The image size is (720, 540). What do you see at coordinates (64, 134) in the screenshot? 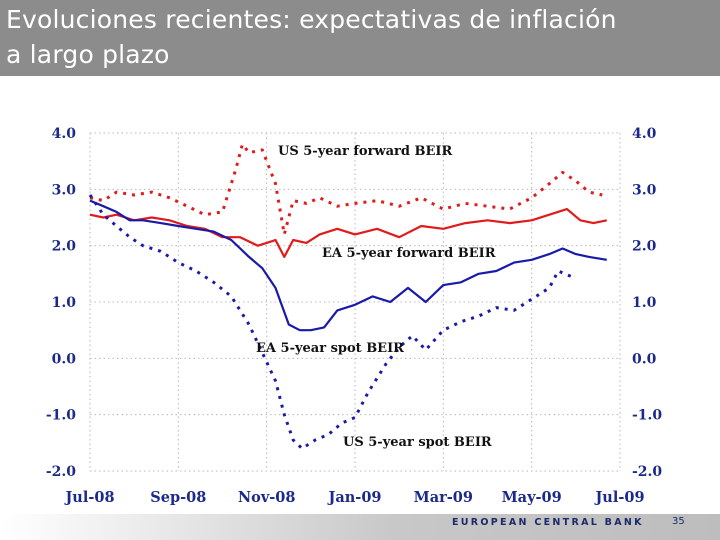
I see `y-tick-label-left: 4.0` at bounding box center [64, 134].